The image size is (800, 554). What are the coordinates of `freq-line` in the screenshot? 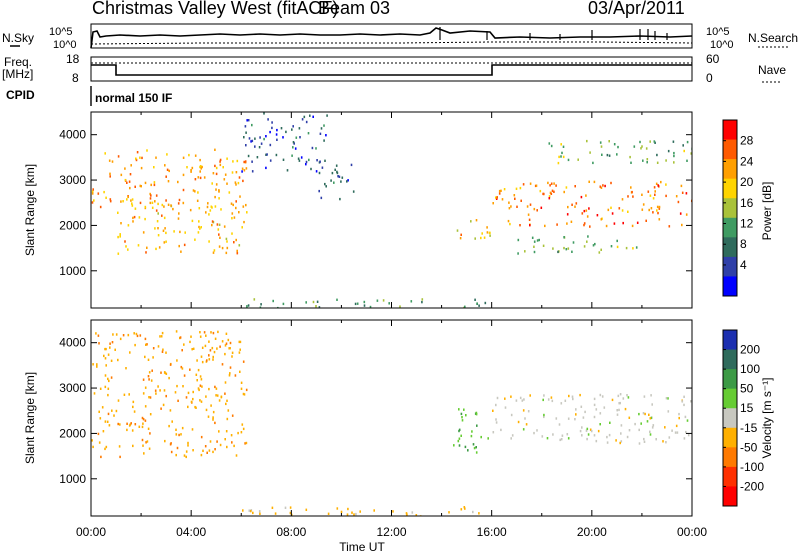 It's located at (391, 70).